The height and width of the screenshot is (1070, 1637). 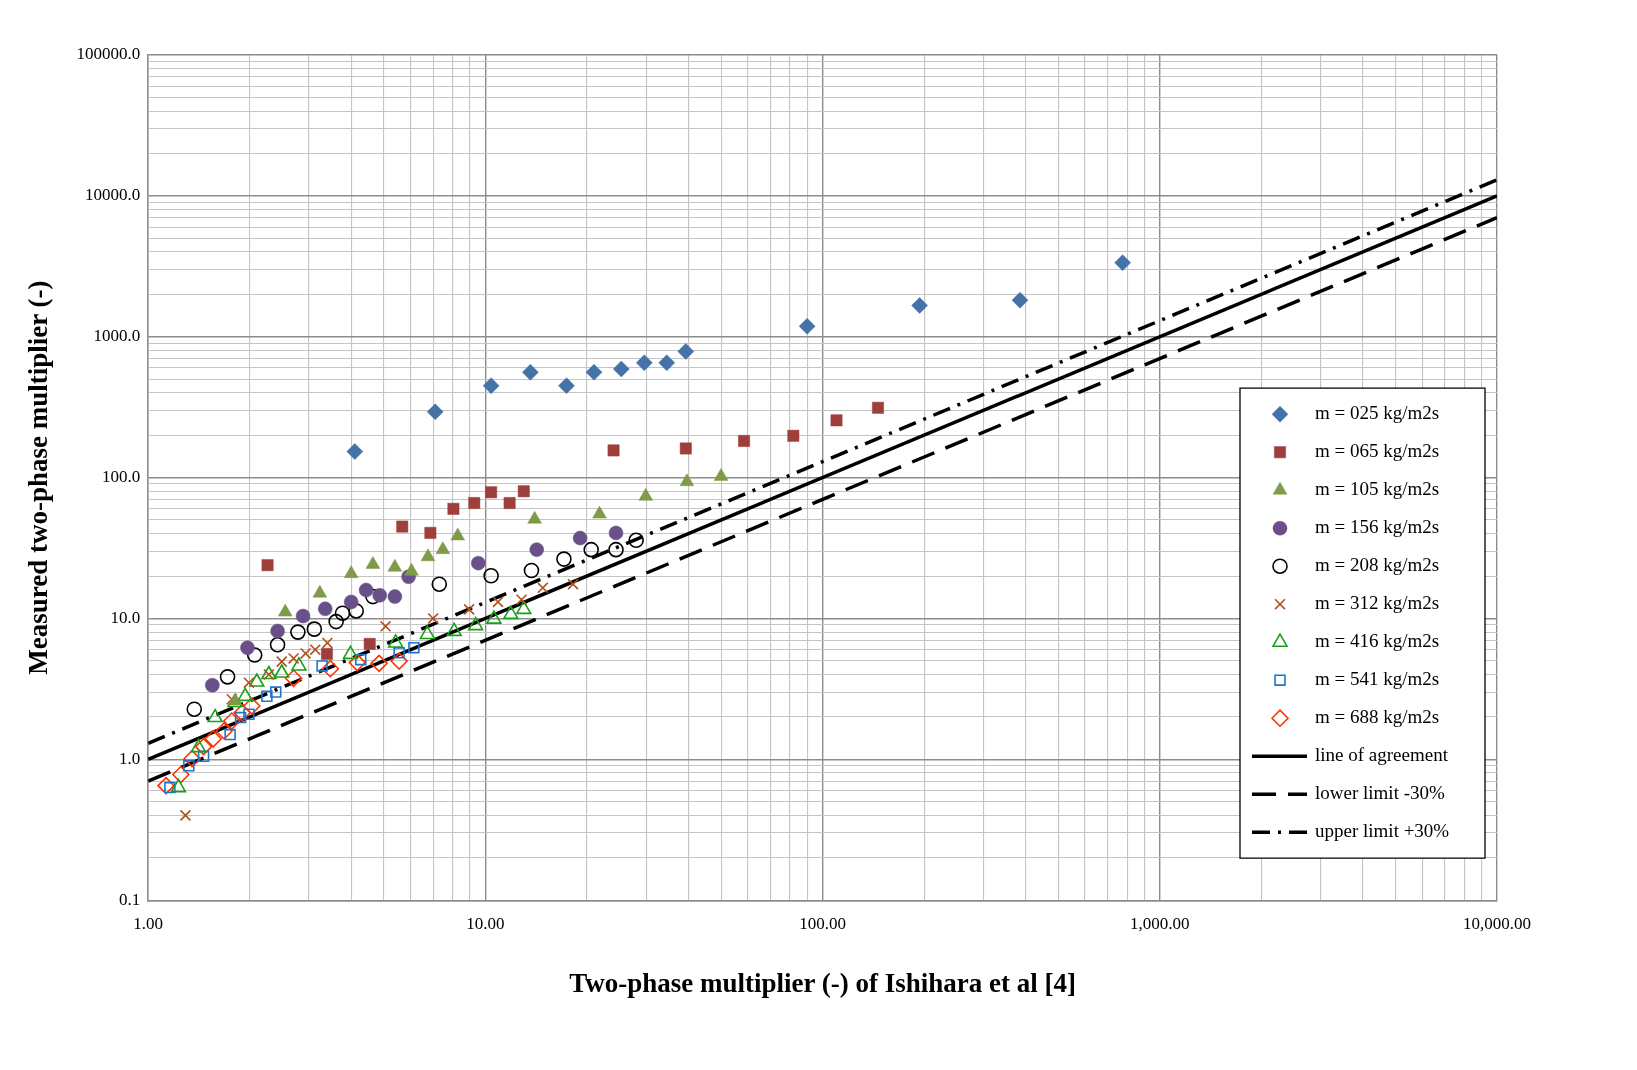 What do you see at coordinates (1160, 923) in the screenshot?
I see `x-tick-label: 1,000.00` at bounding box center [1160, 923].